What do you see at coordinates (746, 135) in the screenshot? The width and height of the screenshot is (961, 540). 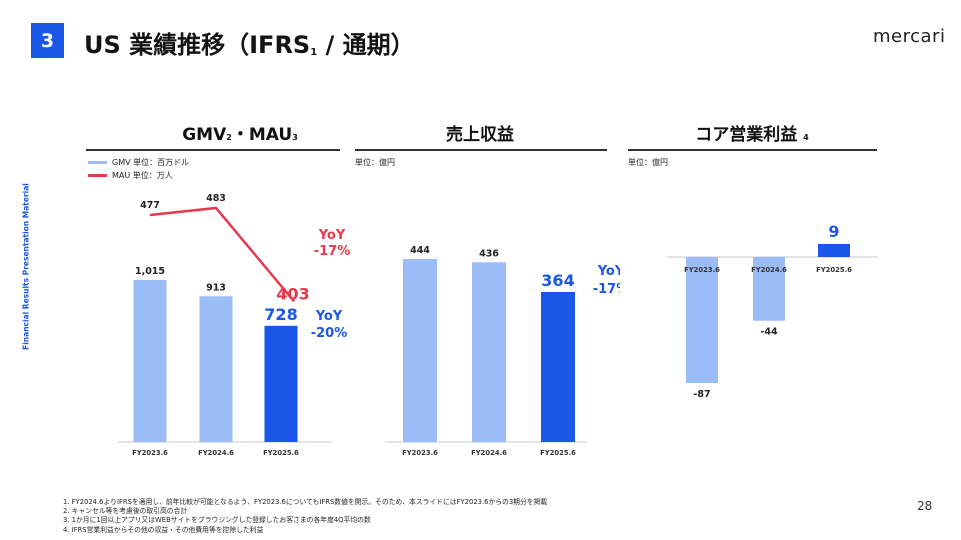 I see `op-profit-title-text: コア営業利益` at bounding box center [746, 135].